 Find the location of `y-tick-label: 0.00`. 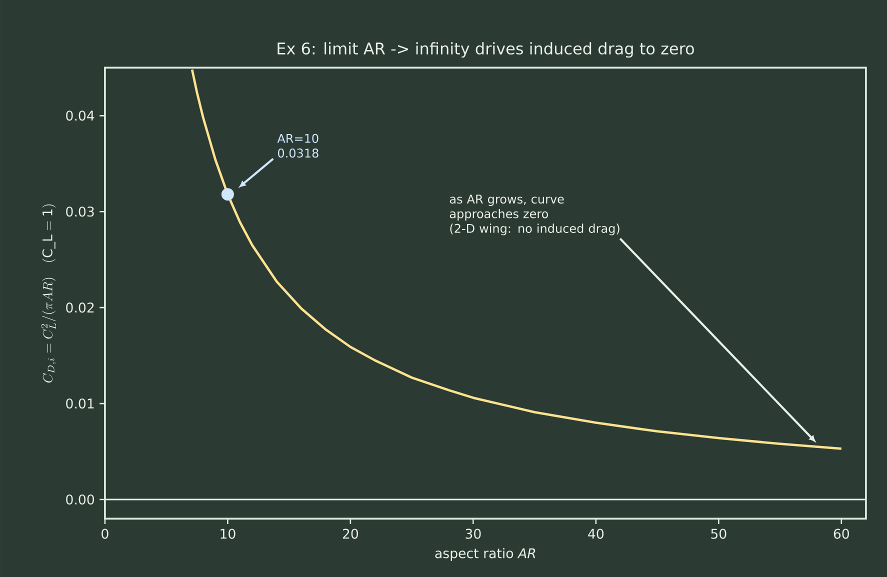

y-tick-label: 0.00 is located at coordinates (80, 499).